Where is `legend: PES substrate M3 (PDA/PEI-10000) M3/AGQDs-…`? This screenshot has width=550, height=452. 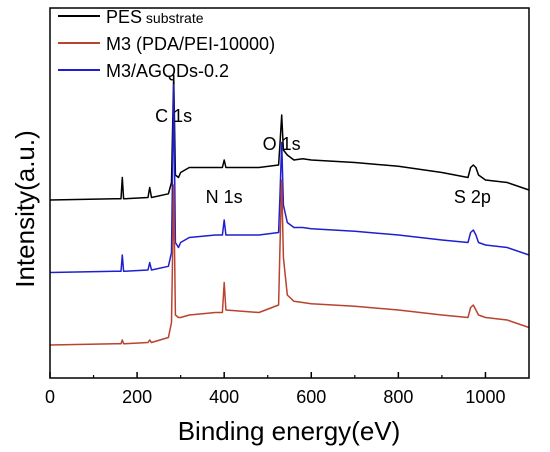
legend: PES substrate M3 (PDA/PEI-10000) M3/AGQDs-… is located at coordinates (166, 44).